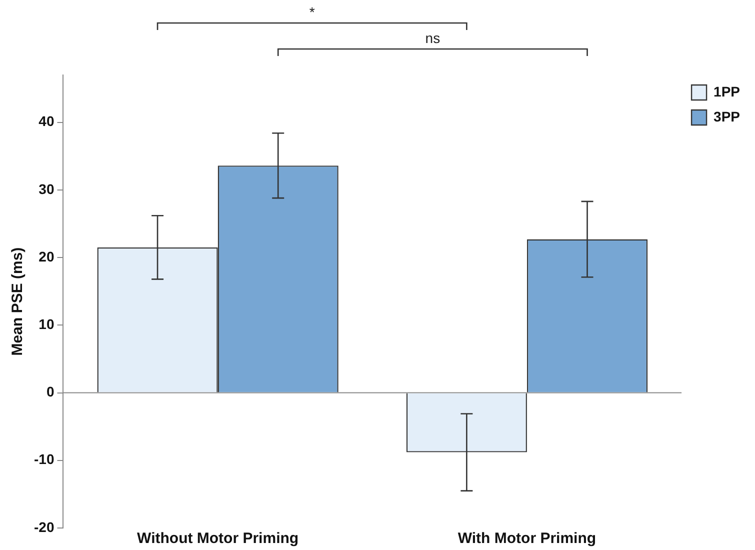  Describe the element at coordinates (44, 459) in the screenshot. I see `y-tick-label: -10` at that location.